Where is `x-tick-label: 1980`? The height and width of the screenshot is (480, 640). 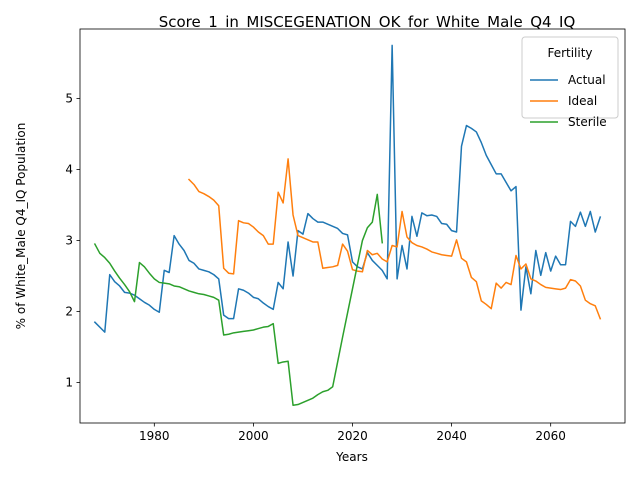
x-tick-label: 1980 is located at coordinates (154, 436).